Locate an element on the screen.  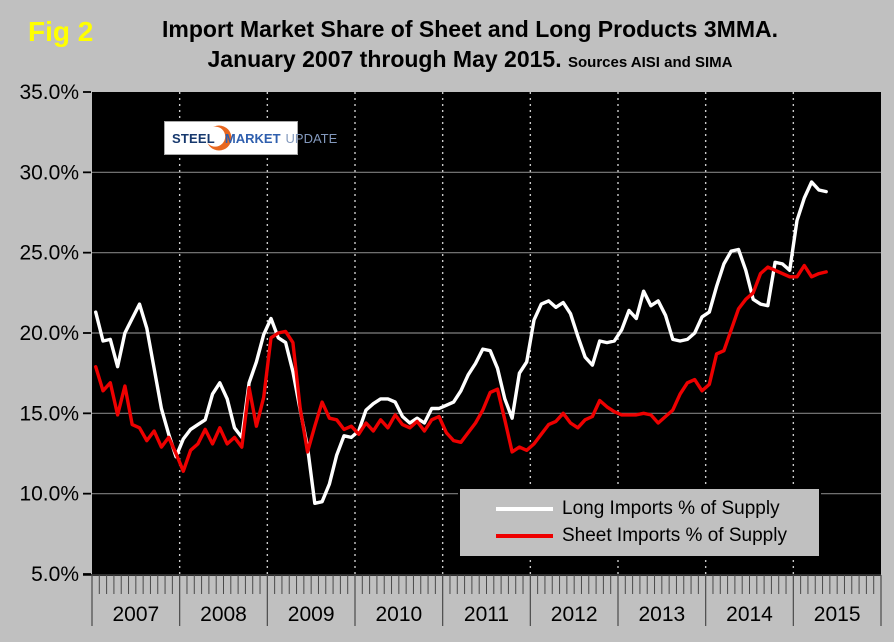
svg-text: 2012 is located at coordinates (574, 614).